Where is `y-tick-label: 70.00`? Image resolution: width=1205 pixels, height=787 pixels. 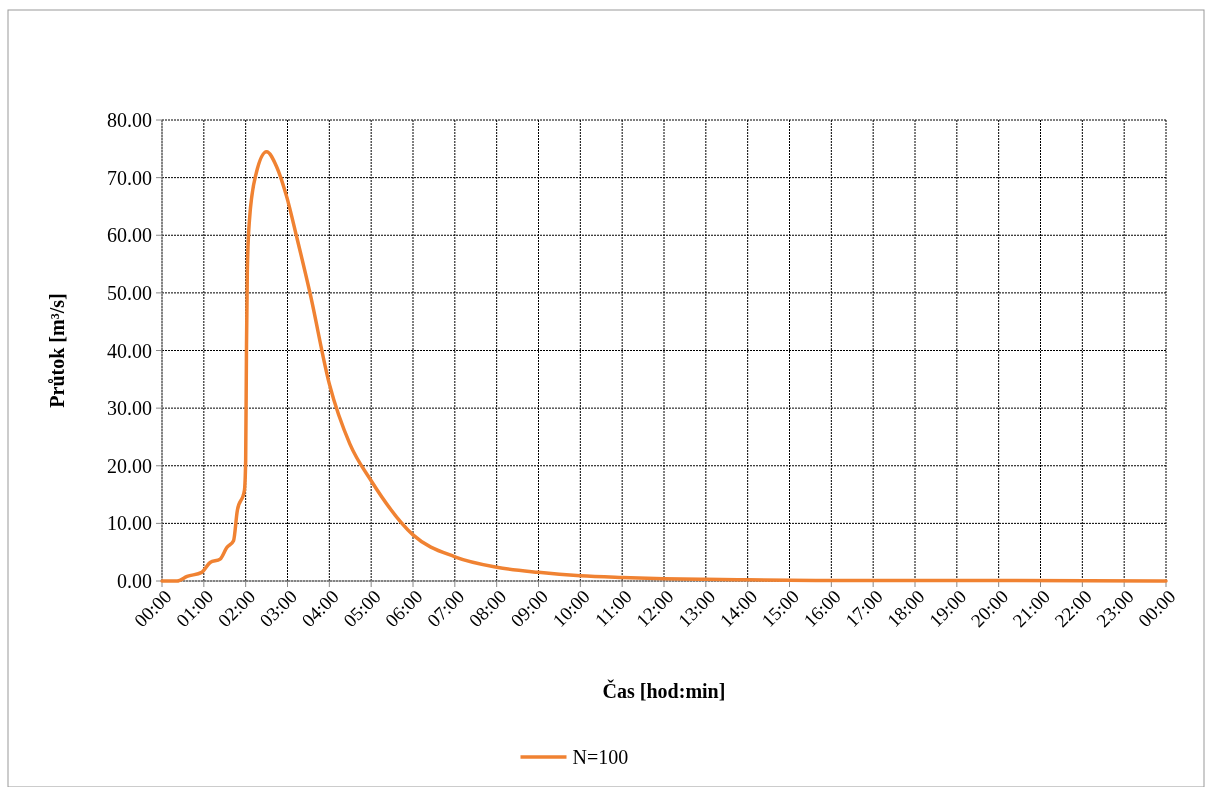
y-tick-label: 70.00 is located at coordinates (129, 177).